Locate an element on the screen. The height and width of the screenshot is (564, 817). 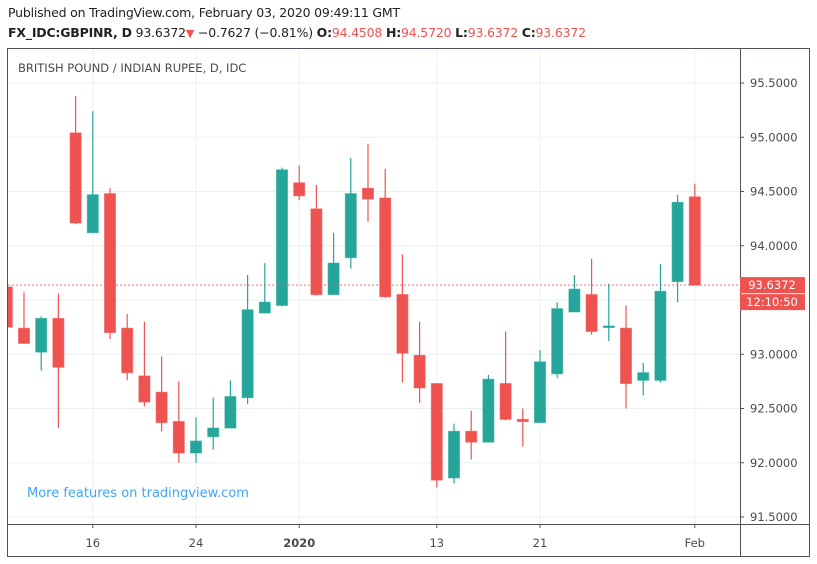
last-price-marker: 93.6372 12:10:50 is located at coordinates (406, 294).